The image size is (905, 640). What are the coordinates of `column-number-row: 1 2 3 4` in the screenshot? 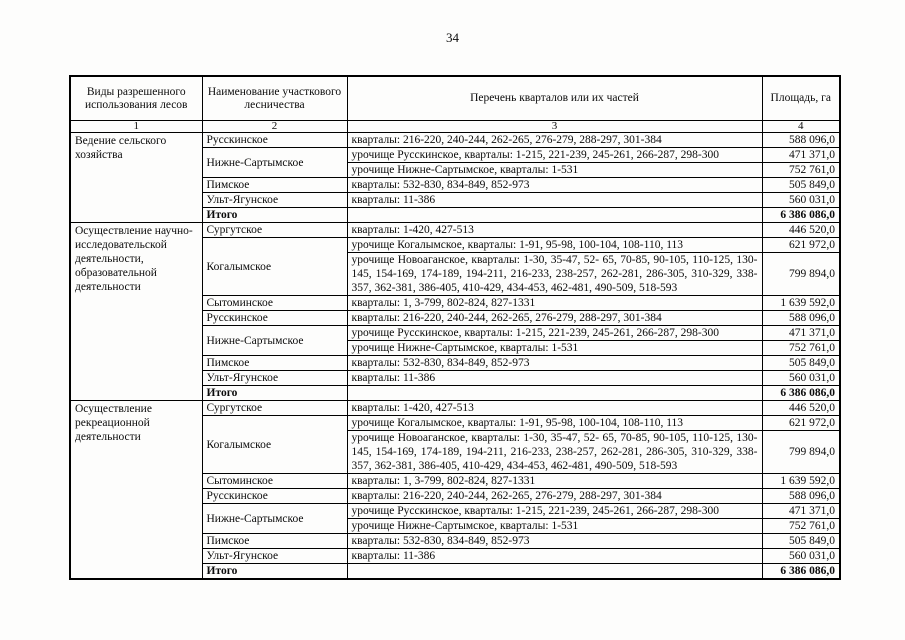 It's located at (455, 126).